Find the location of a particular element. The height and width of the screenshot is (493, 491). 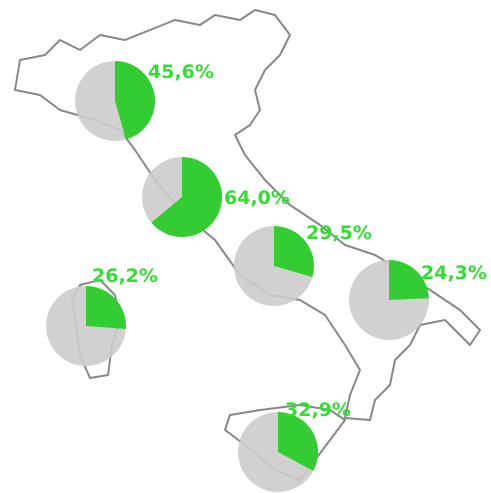

pie-label: 26,2% is located at coordinates (125, 276).